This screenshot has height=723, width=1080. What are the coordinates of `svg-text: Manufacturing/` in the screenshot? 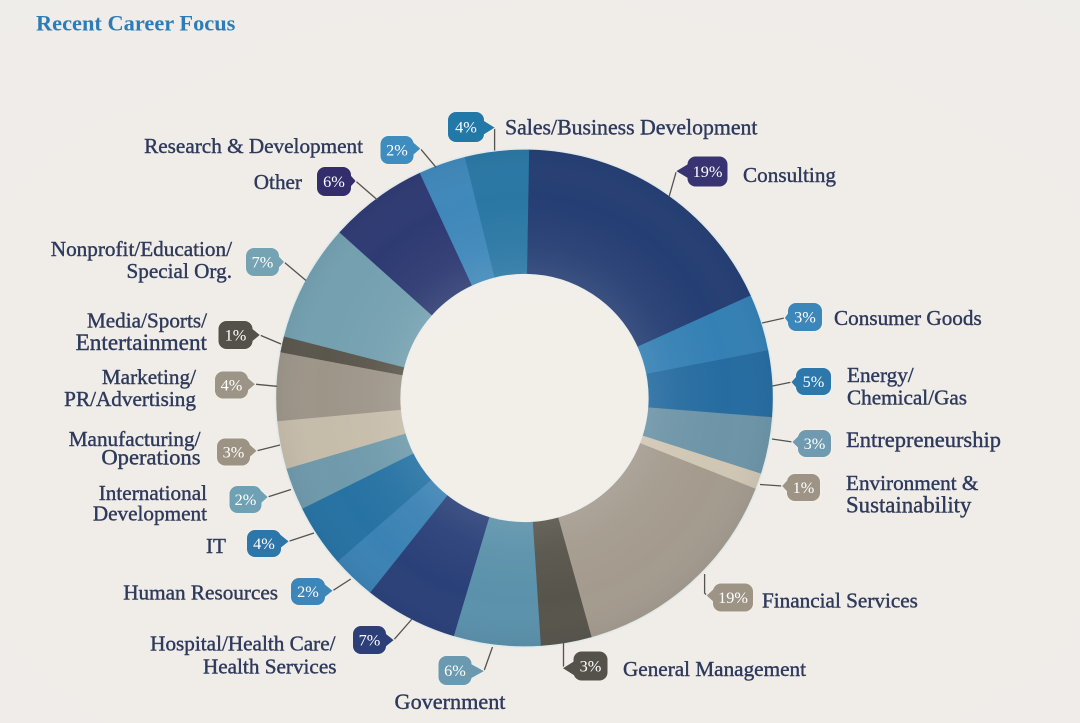 It's located at (135, 439).